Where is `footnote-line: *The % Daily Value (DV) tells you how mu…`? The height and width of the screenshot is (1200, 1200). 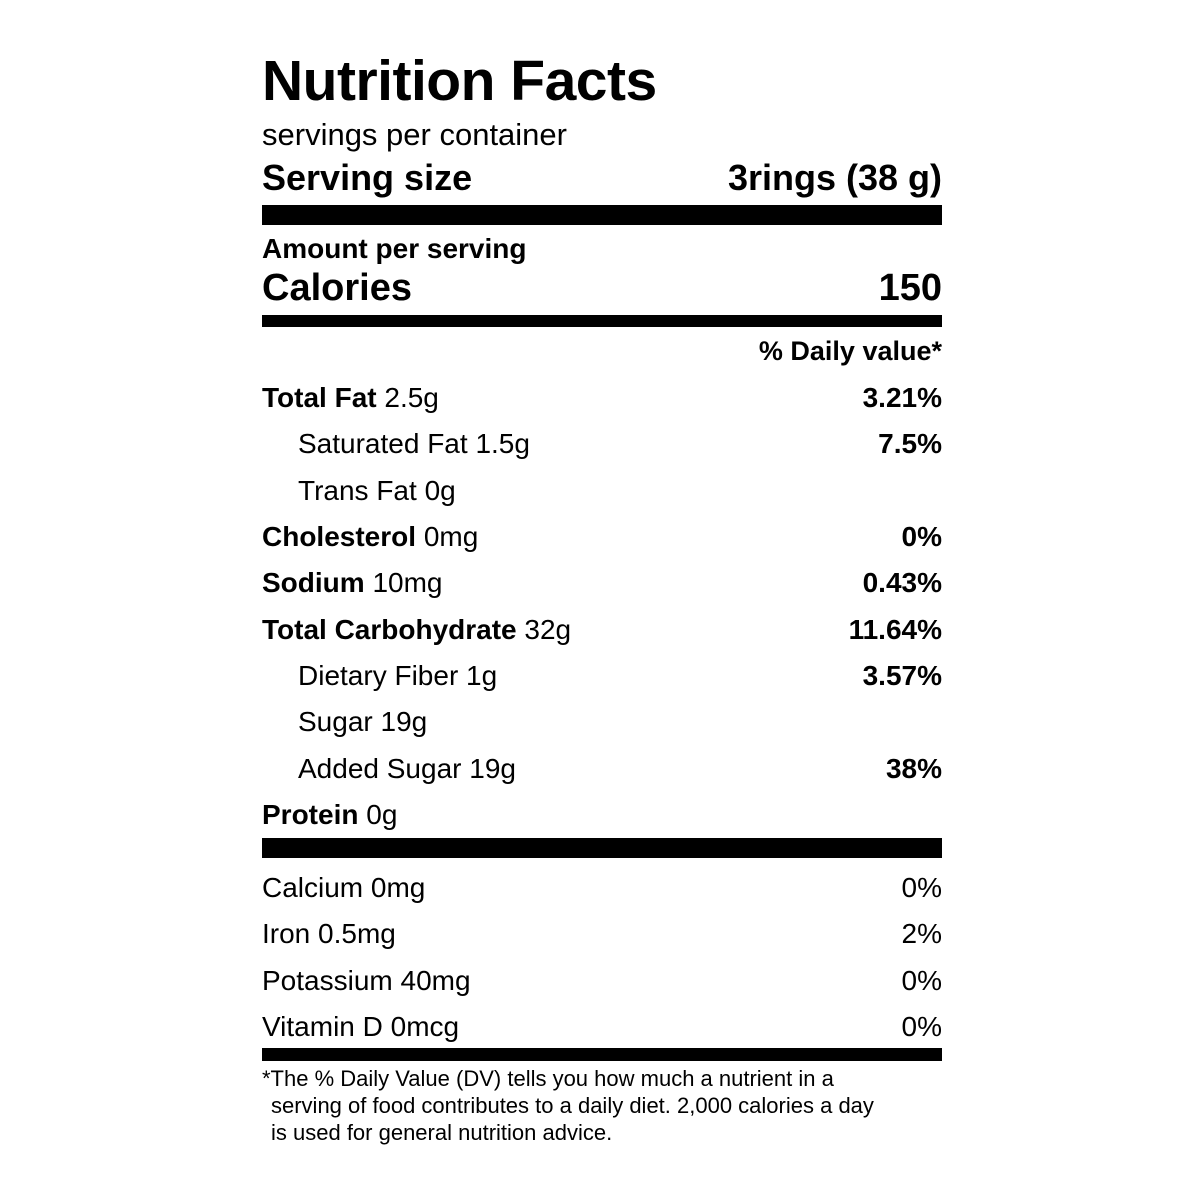
footnote-line: *The % Daily Value (DV) tells you how mu… is located at coordinates (548, 1078).